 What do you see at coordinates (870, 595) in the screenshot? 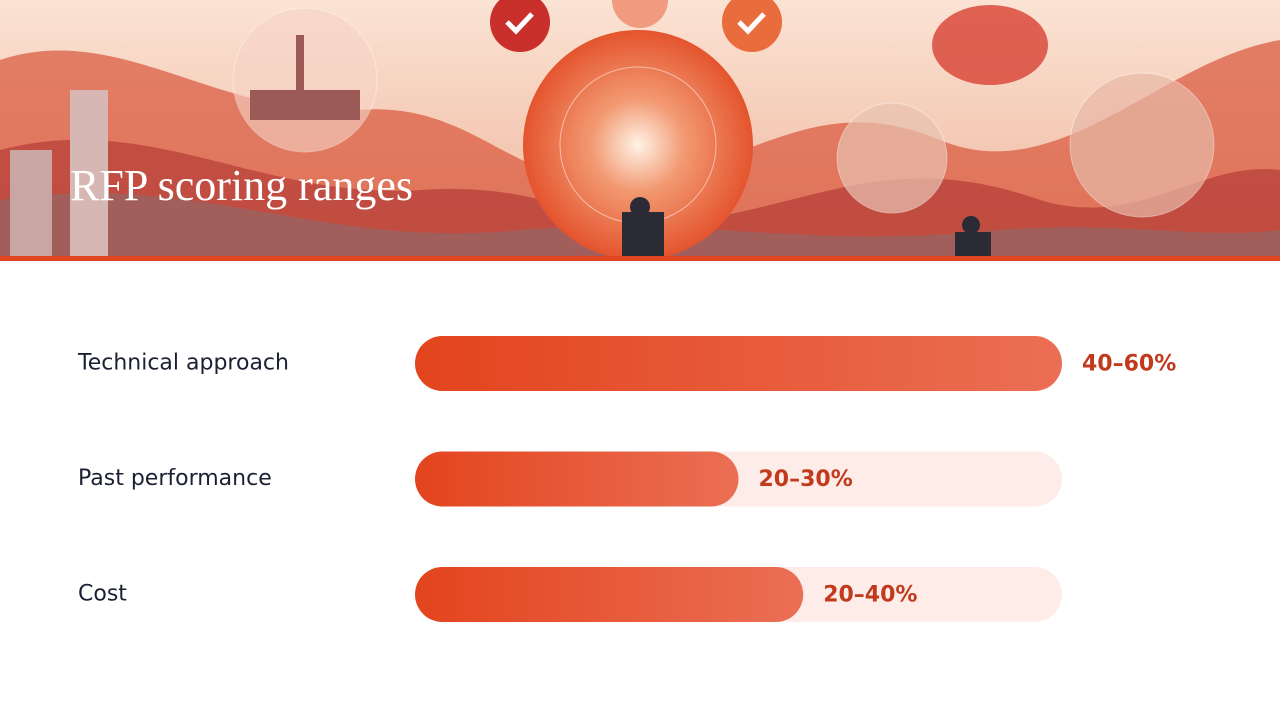
I see `value-label: 20–40%` at bounding box center [870, 595].